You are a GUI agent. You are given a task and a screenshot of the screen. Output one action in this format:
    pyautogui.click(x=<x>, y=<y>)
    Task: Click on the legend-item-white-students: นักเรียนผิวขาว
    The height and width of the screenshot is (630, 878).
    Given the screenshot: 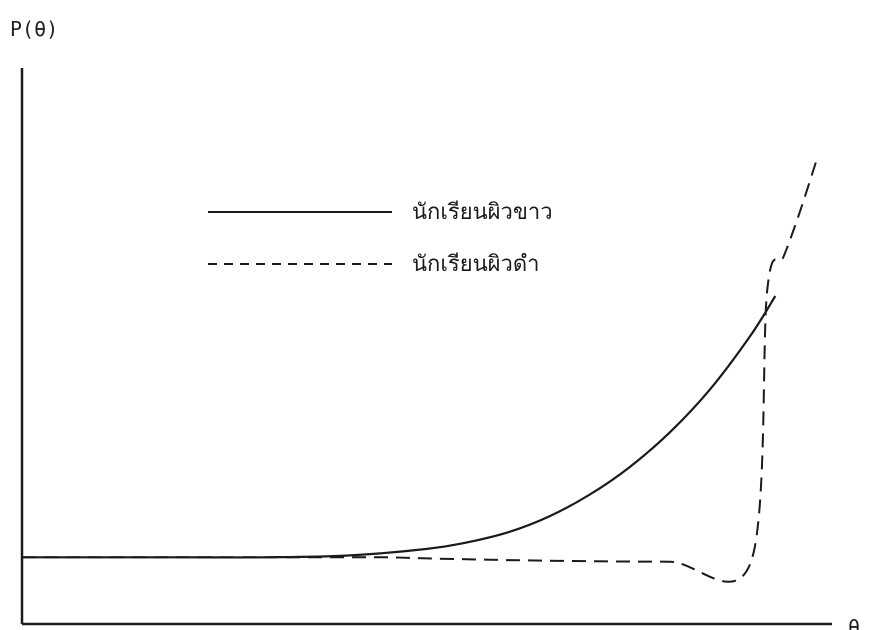 What is the action you would take?
    pyautogui.click(x=380, y=212)
    